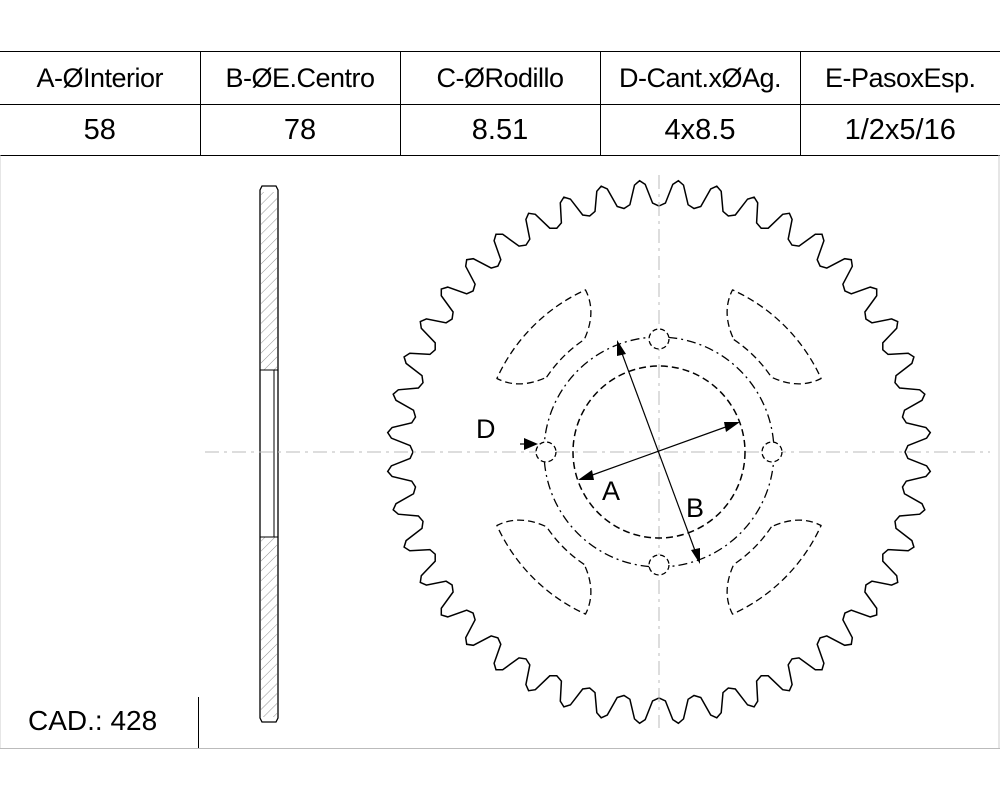 This screenshot has width=1000, height=800. I want to click on header-center-distance: B-ØE.Centro, so click(300, 78).